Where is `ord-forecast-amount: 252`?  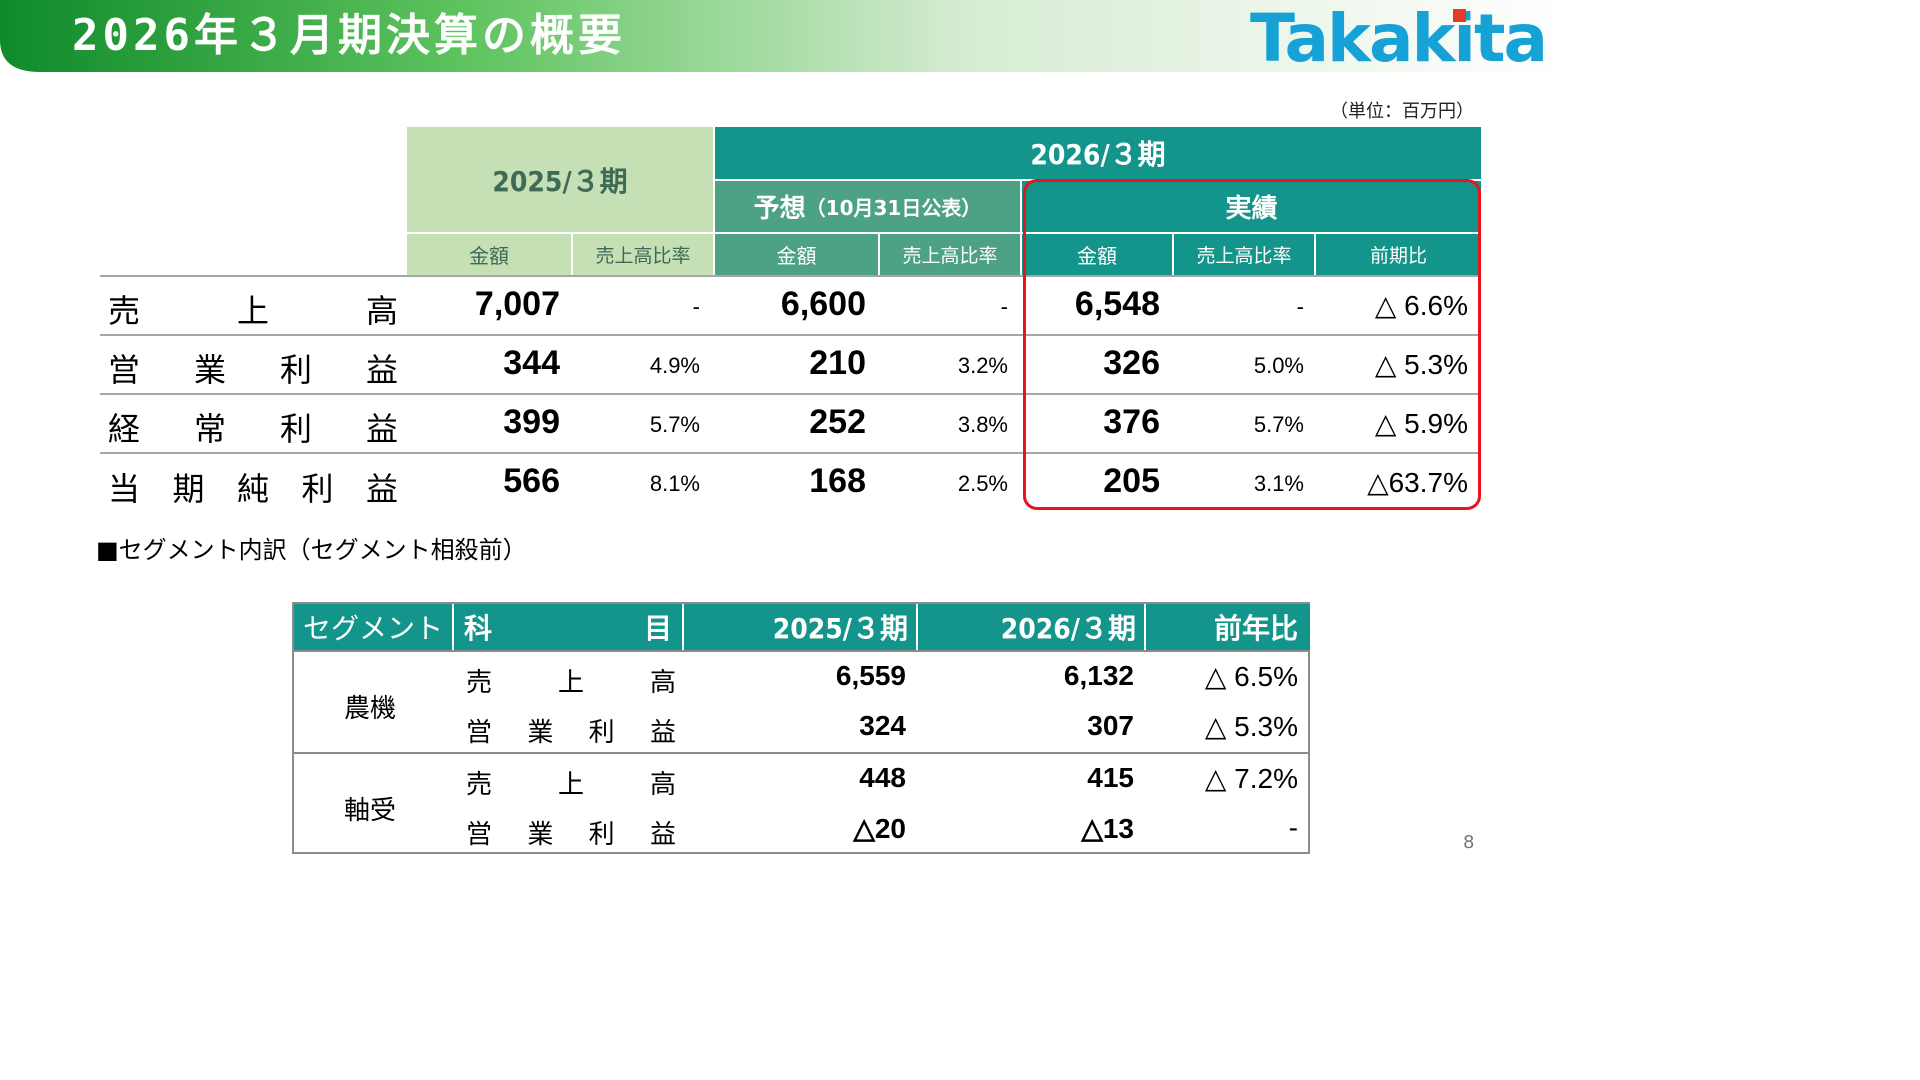
ord-forecast-amount: 252 is located at coordinates (837, 422).